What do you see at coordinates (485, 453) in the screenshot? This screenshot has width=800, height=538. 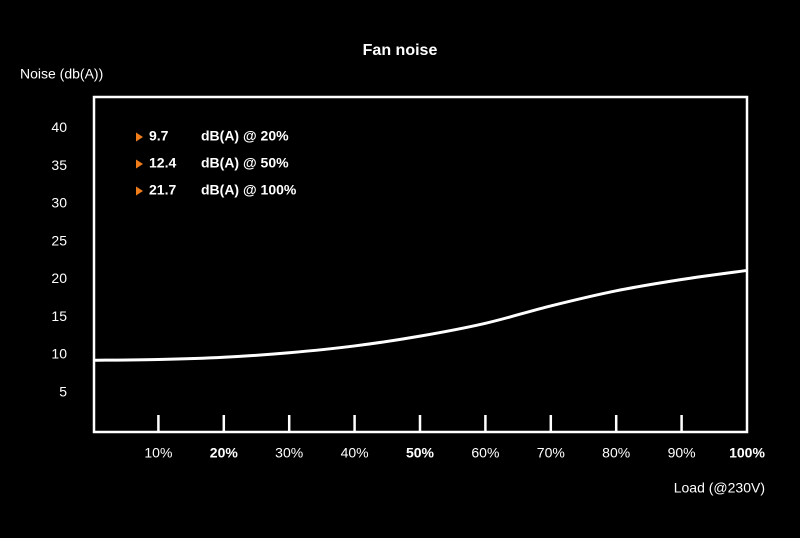 I see `x-tick-label: 60%` at bounding box center [485, 453].